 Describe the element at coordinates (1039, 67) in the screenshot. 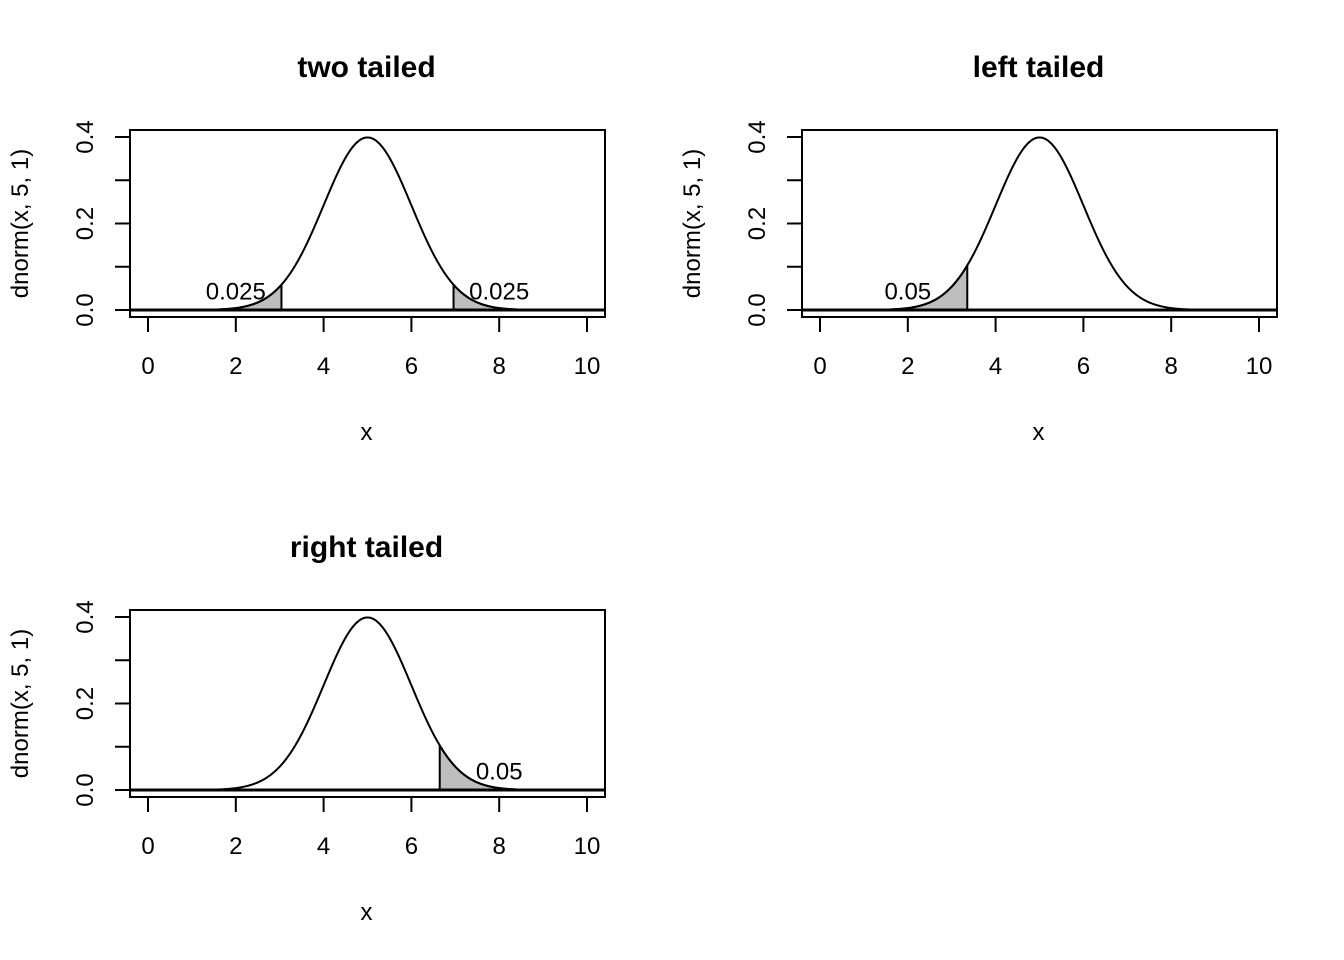

I see `chart-title: left tailed` at that location.